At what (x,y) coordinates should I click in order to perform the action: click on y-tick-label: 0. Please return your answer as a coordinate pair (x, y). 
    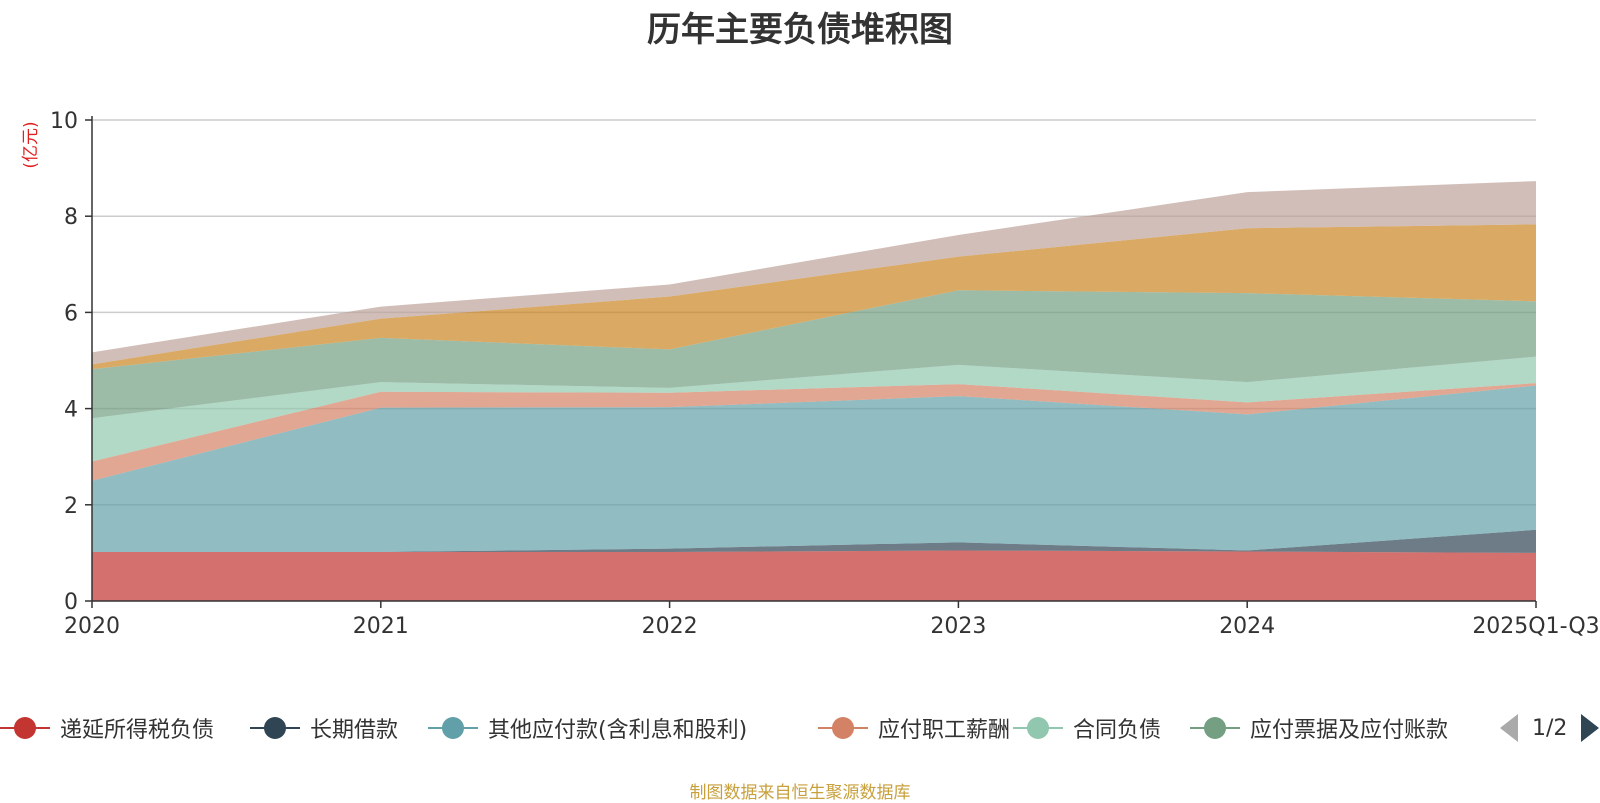
    Looking at the image, I should click on (71, 602).